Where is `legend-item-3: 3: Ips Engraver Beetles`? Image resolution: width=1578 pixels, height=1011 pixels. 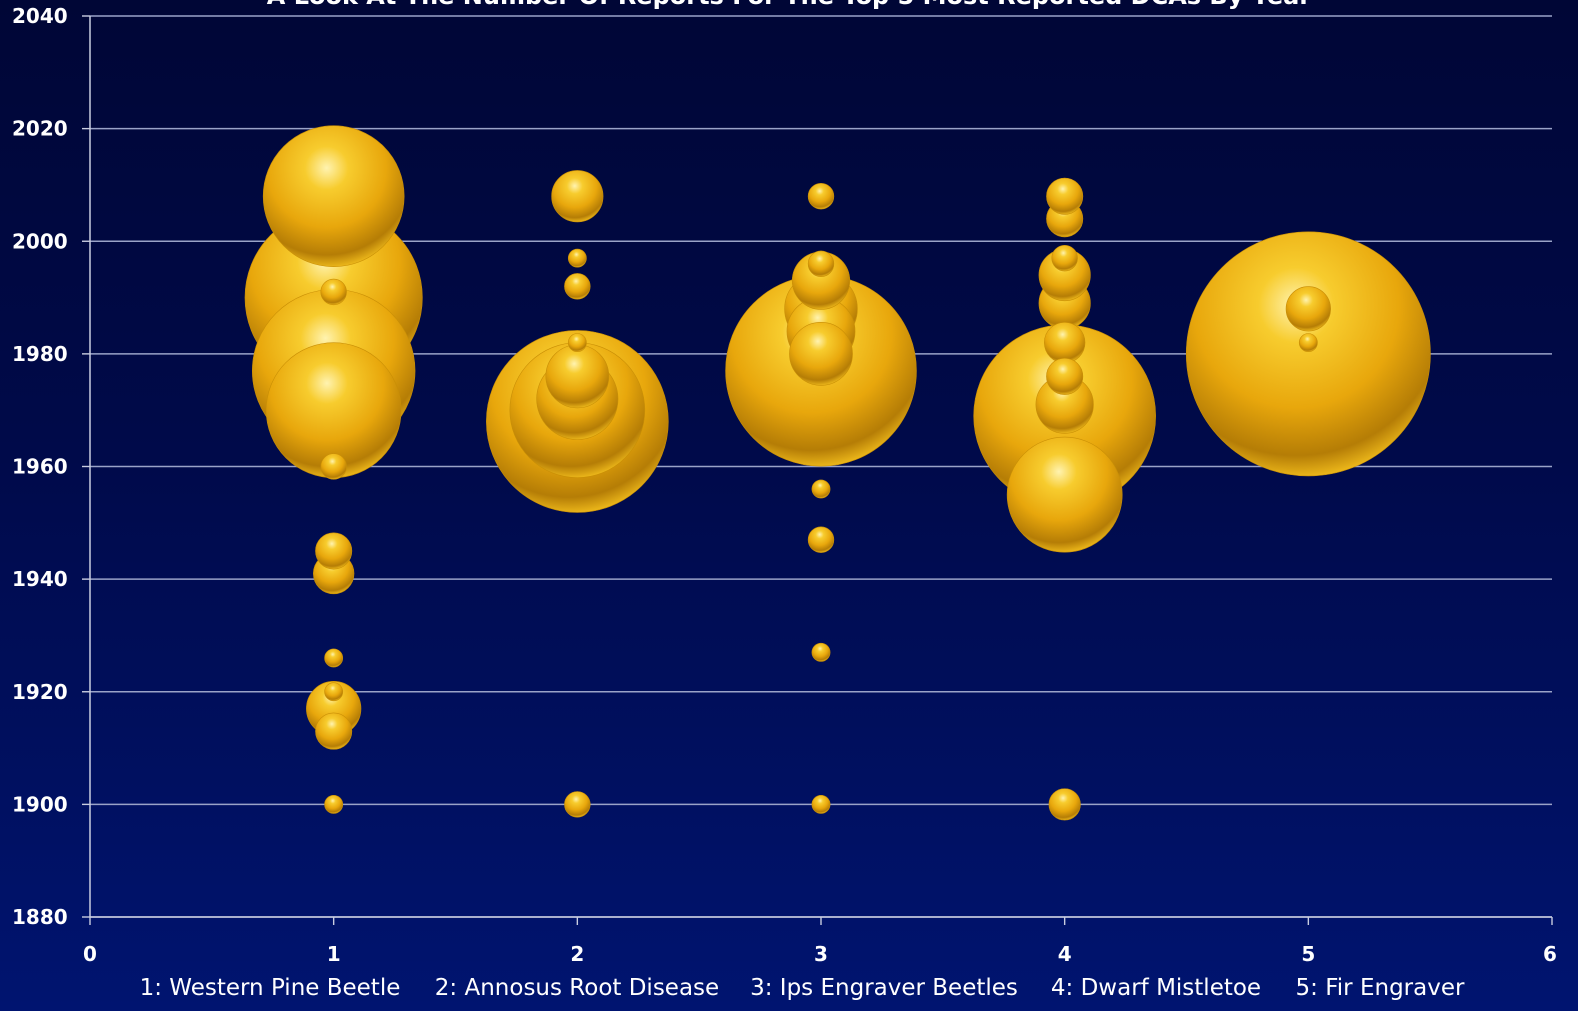 legend-item-3: 3: Ips Engraver Beetles is located at coordinates (884, 988).